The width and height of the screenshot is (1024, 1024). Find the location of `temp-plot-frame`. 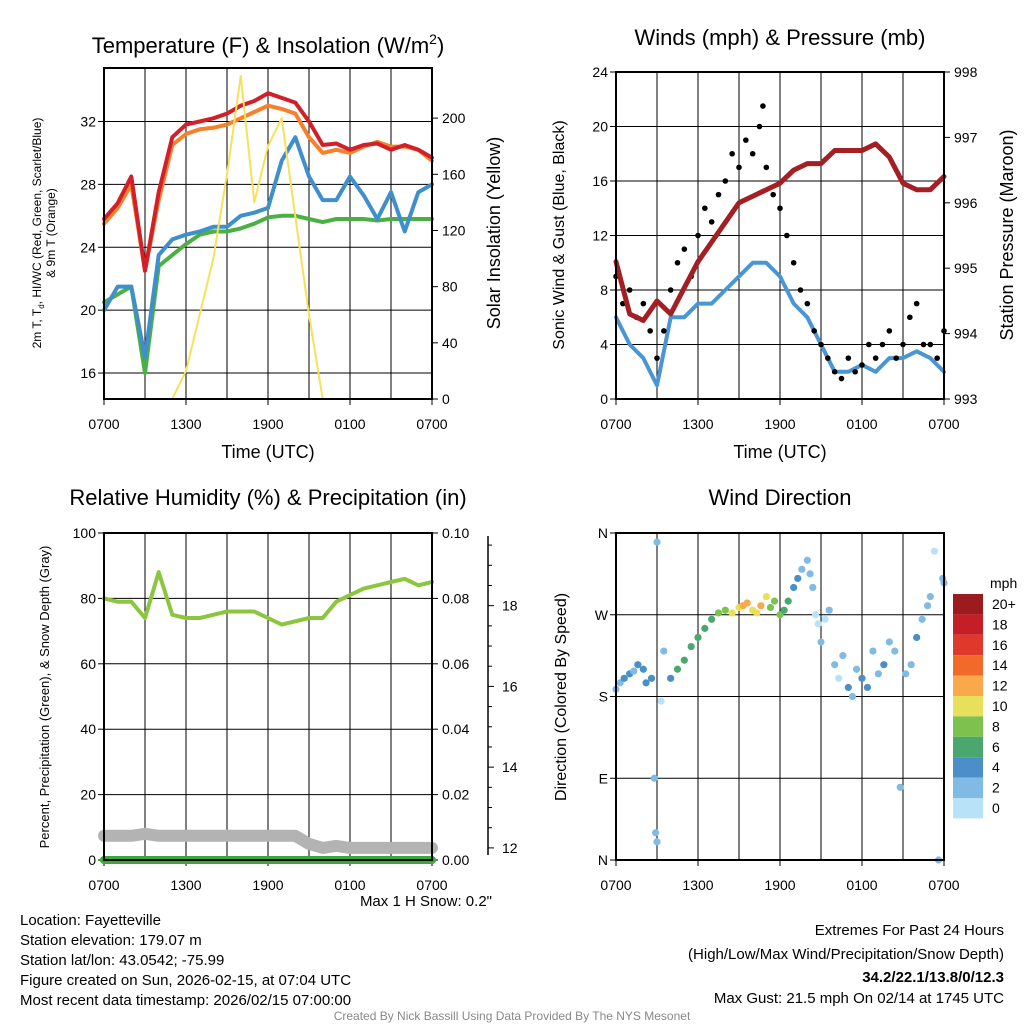

temp-plot-frame is located at coordinates (268, 233).